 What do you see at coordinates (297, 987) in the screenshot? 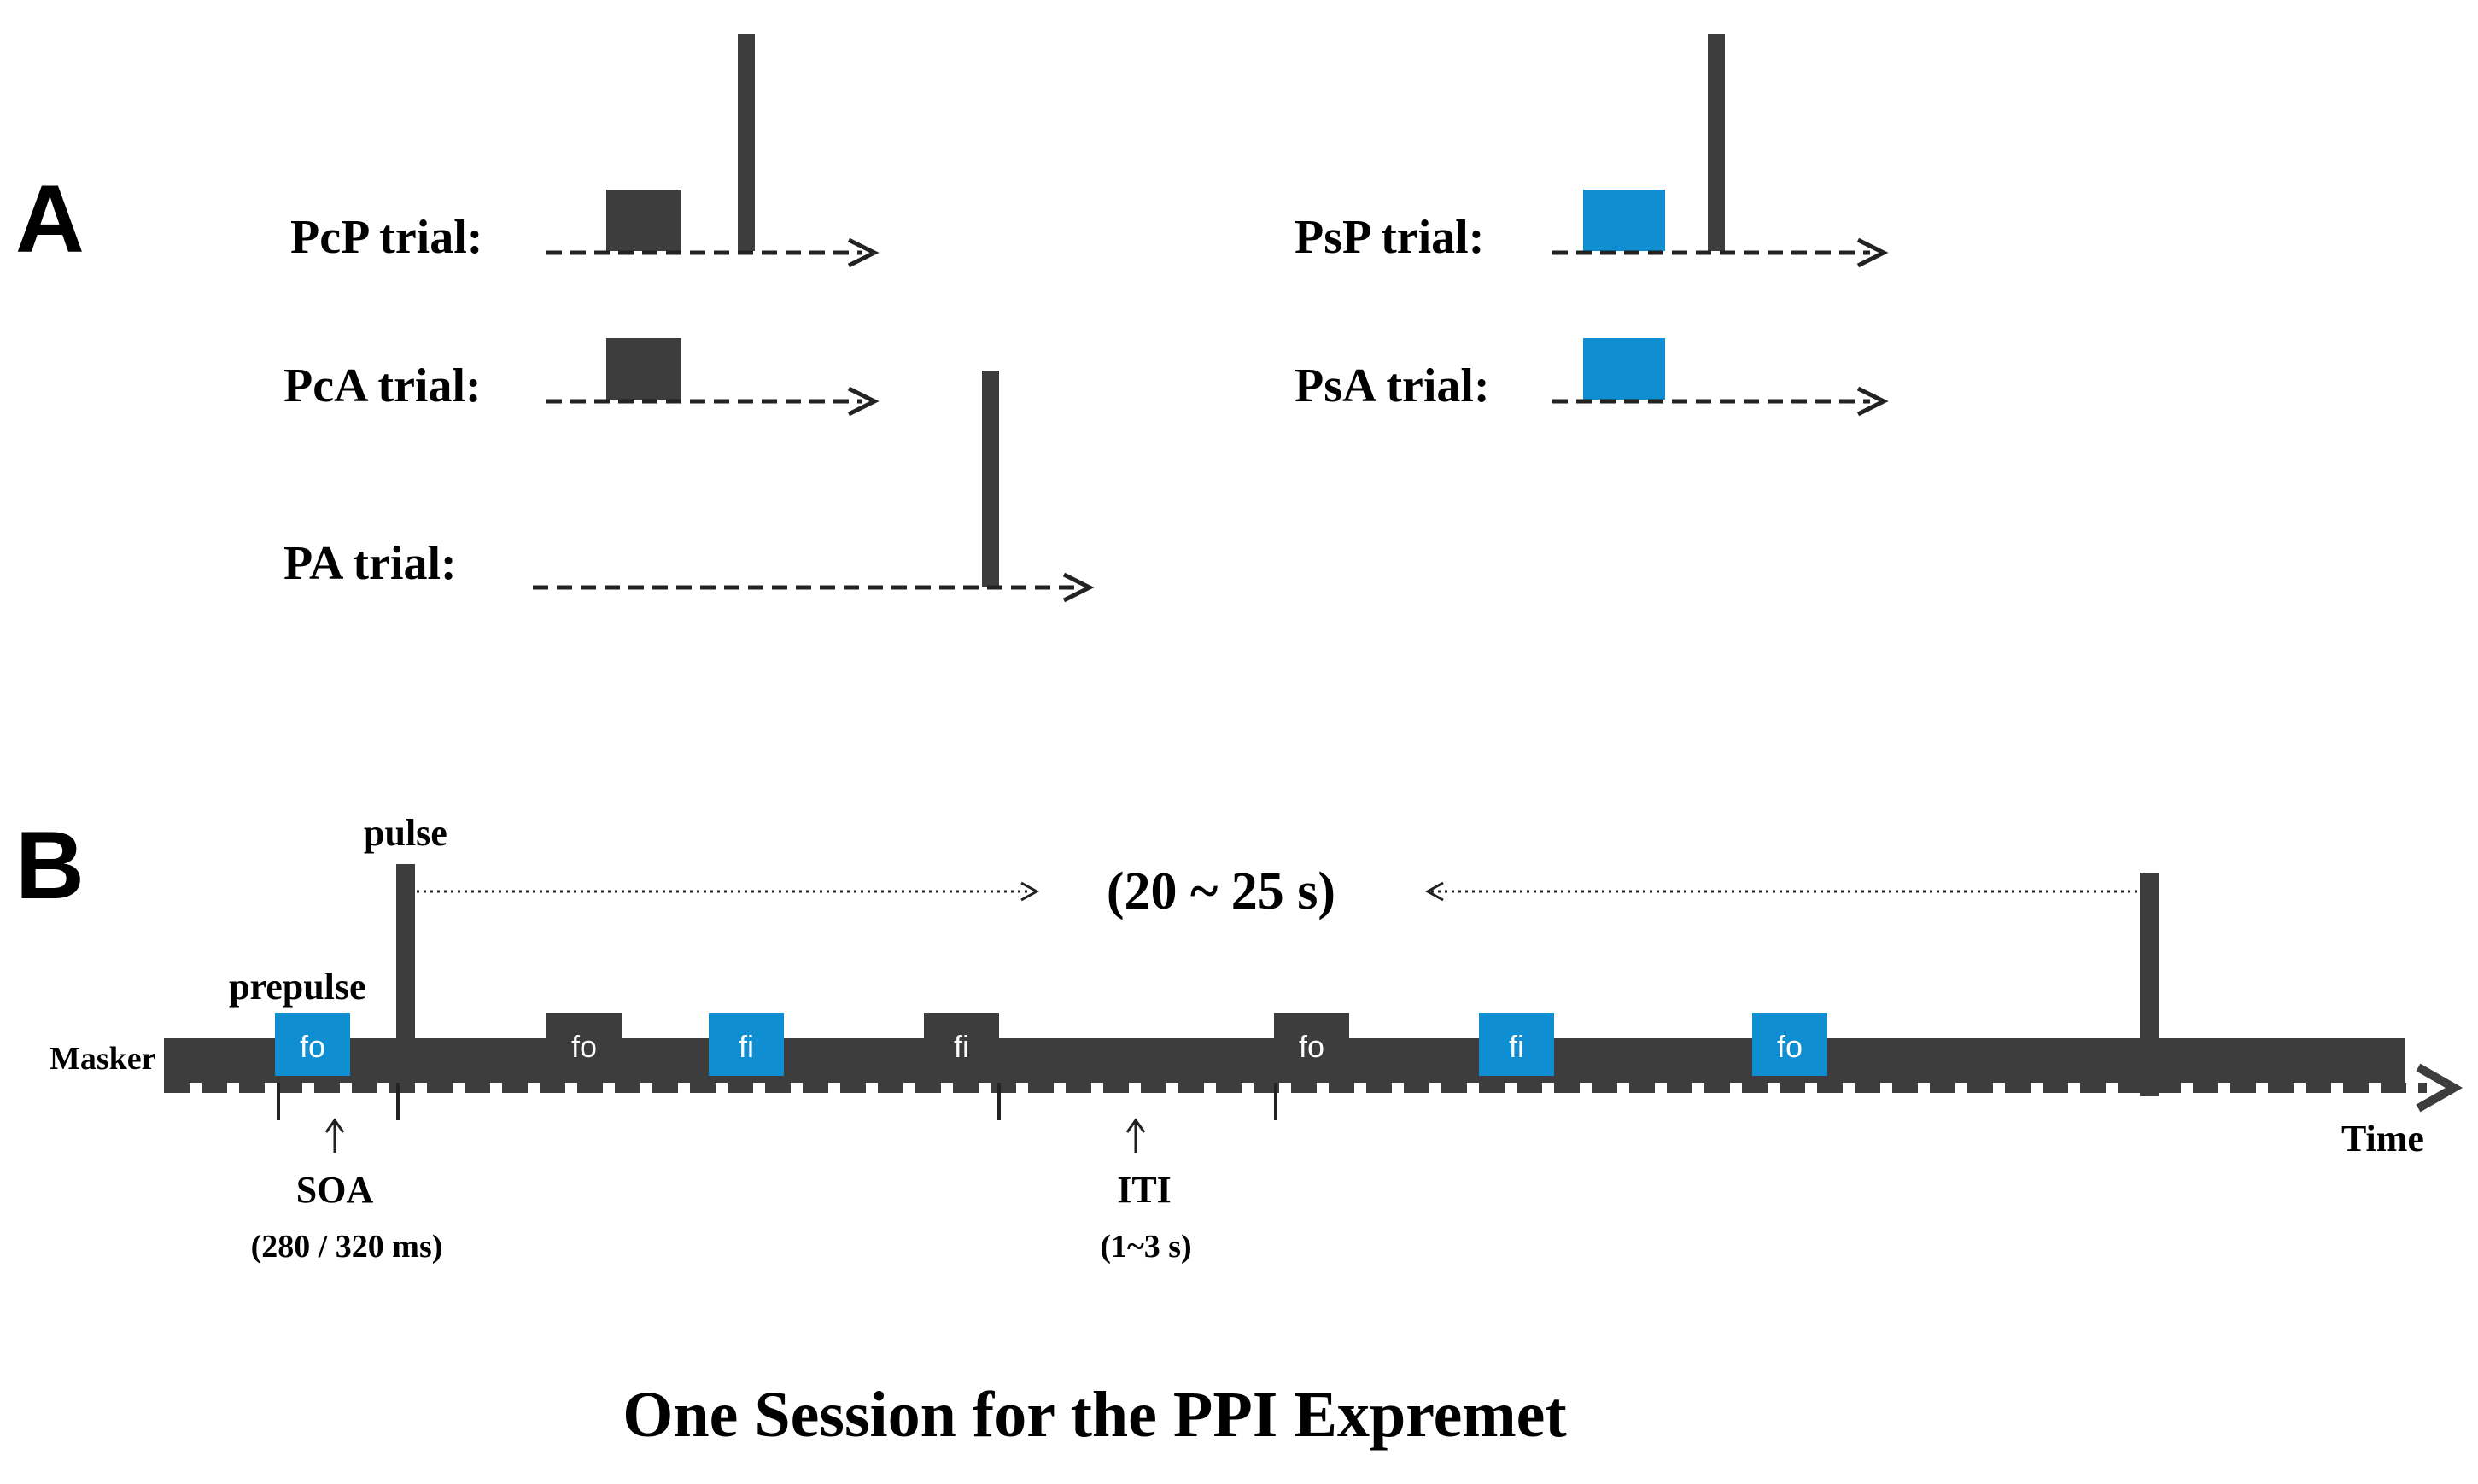
I see `prepulse-label: prepulse` at bounding box center [297, 987].